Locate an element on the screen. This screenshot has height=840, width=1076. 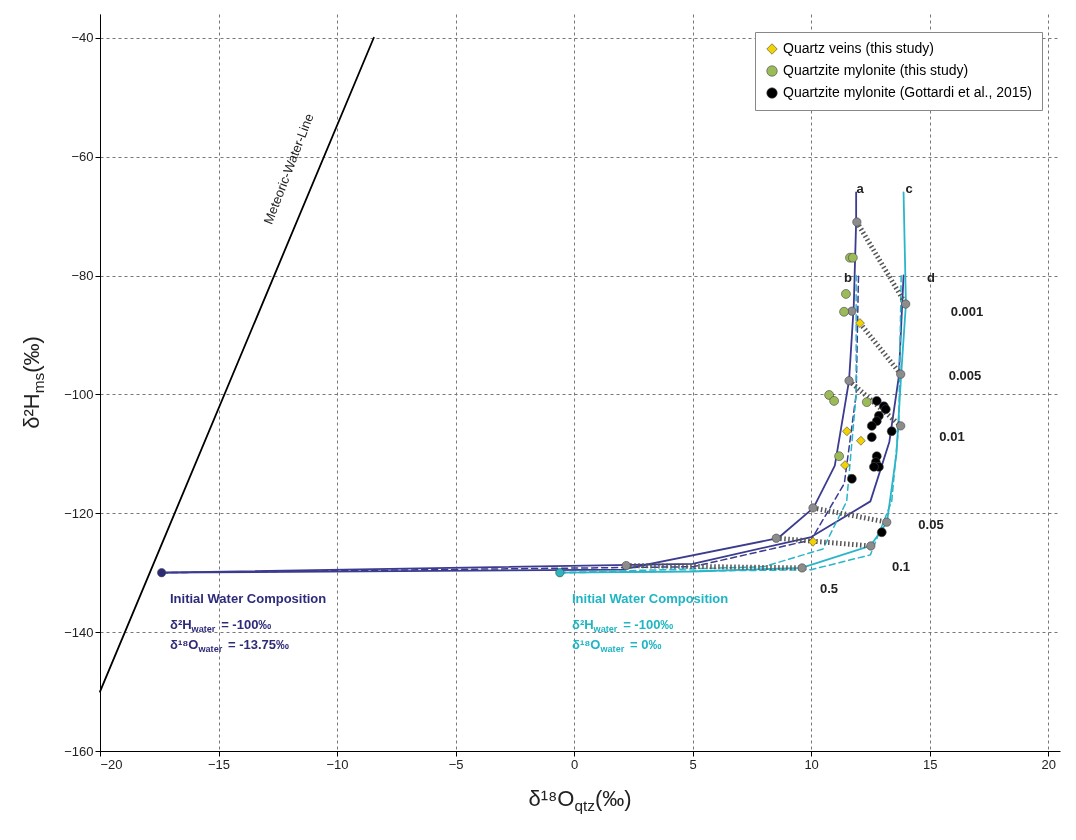
y-axis-title: δ²Hms(‰) is located at coordinates (33, 382).